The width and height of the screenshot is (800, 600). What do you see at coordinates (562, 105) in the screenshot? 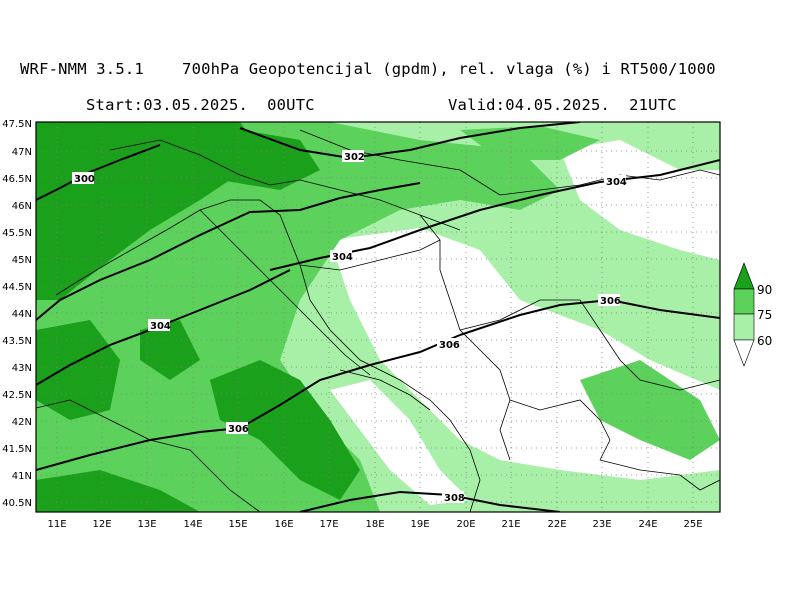
I see `valid-time: Valid:04.05.2025. 21UTC` at bounding box center [562, 105].